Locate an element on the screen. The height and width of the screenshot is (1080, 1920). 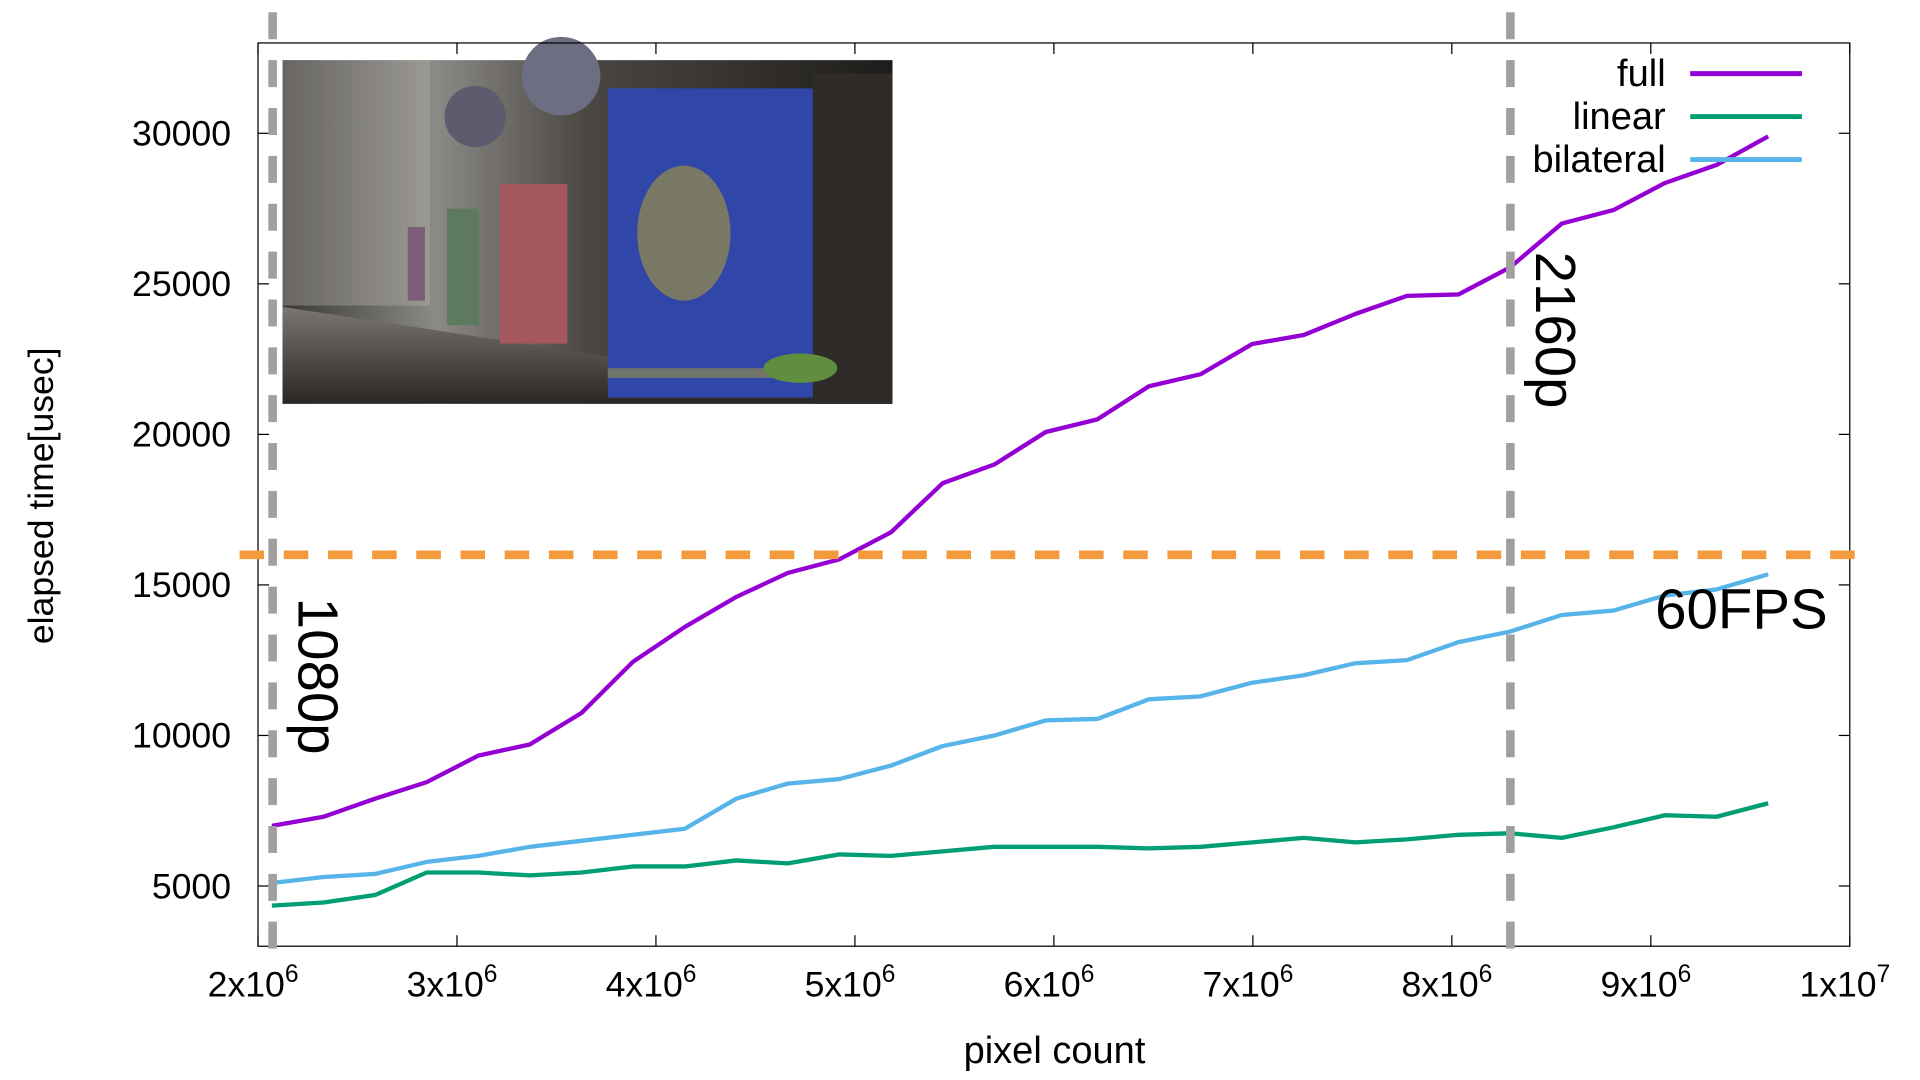
y-tick-label: 10000 is located at coordinates (181, 736).